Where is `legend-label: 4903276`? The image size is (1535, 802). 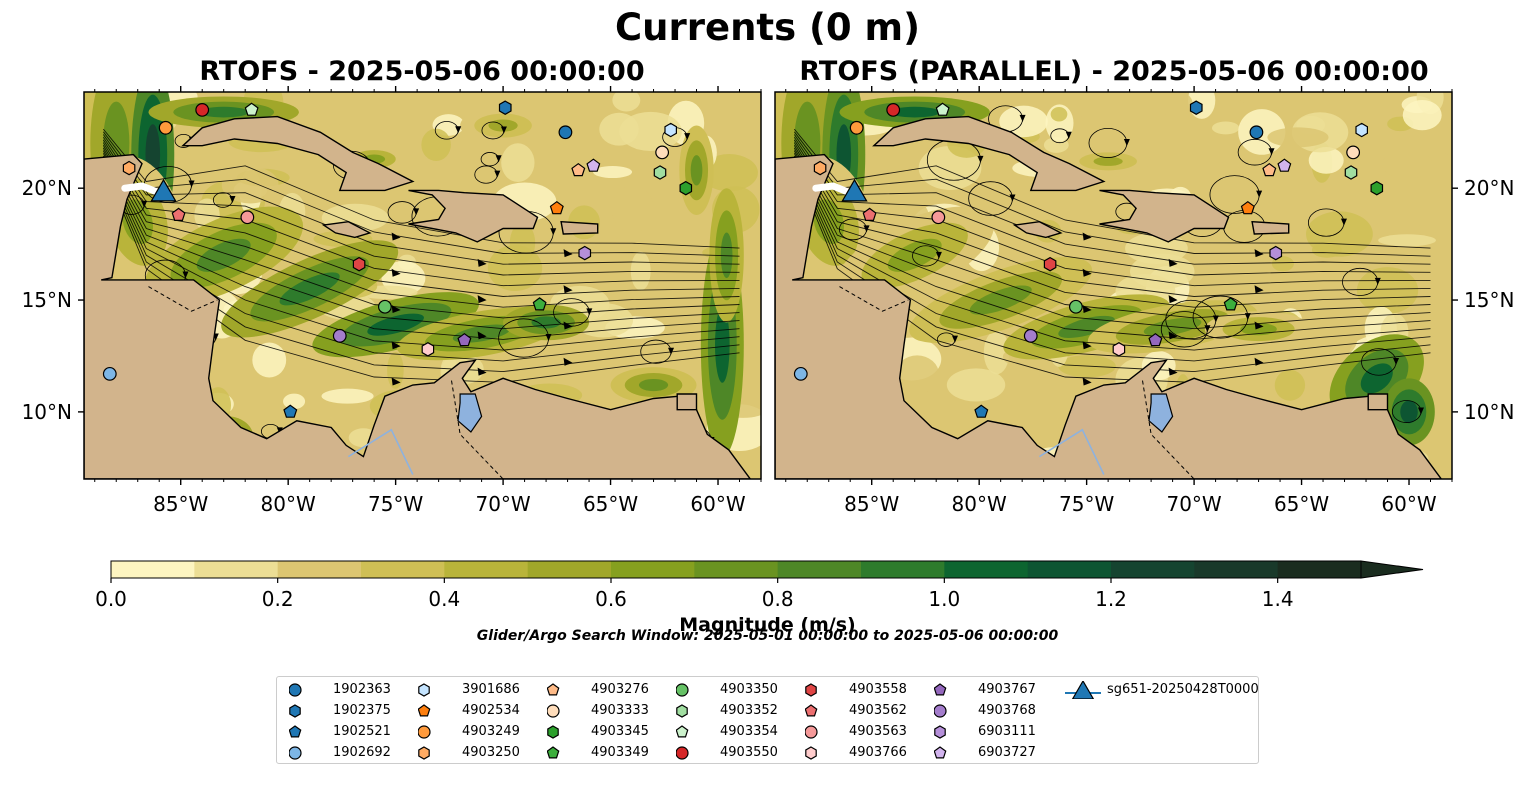
legend-label: 4903276 is located at coordinates (620, 689).